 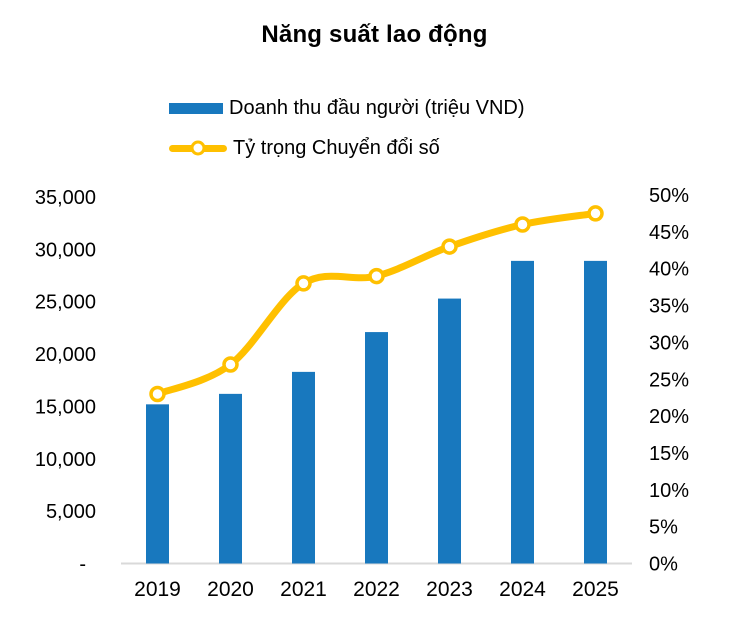 I want to click on right-axis-tick: 25%, so click(x=669, y=380).